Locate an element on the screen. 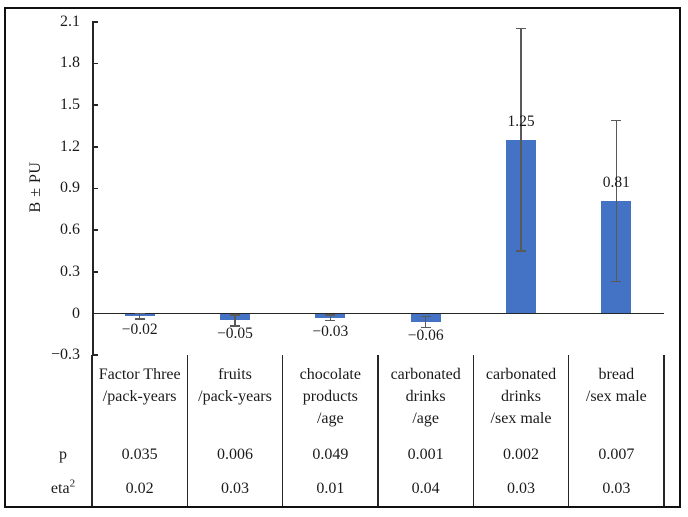 Image resolution: width=688 pixels, height=517 pixels. category-label: carbonated drinks/age is located at coordinates (425, 397).